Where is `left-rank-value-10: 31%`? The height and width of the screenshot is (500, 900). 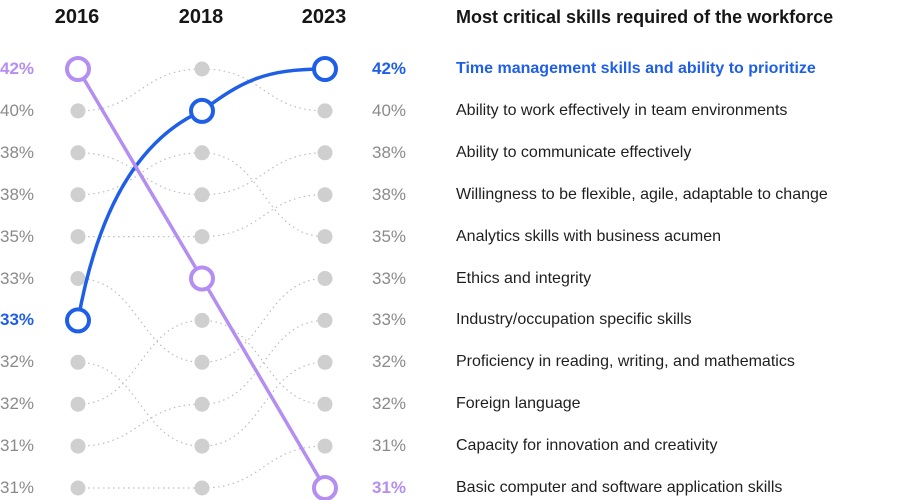 left-rank-value-10: 31% is located at coordinates (17, 446).